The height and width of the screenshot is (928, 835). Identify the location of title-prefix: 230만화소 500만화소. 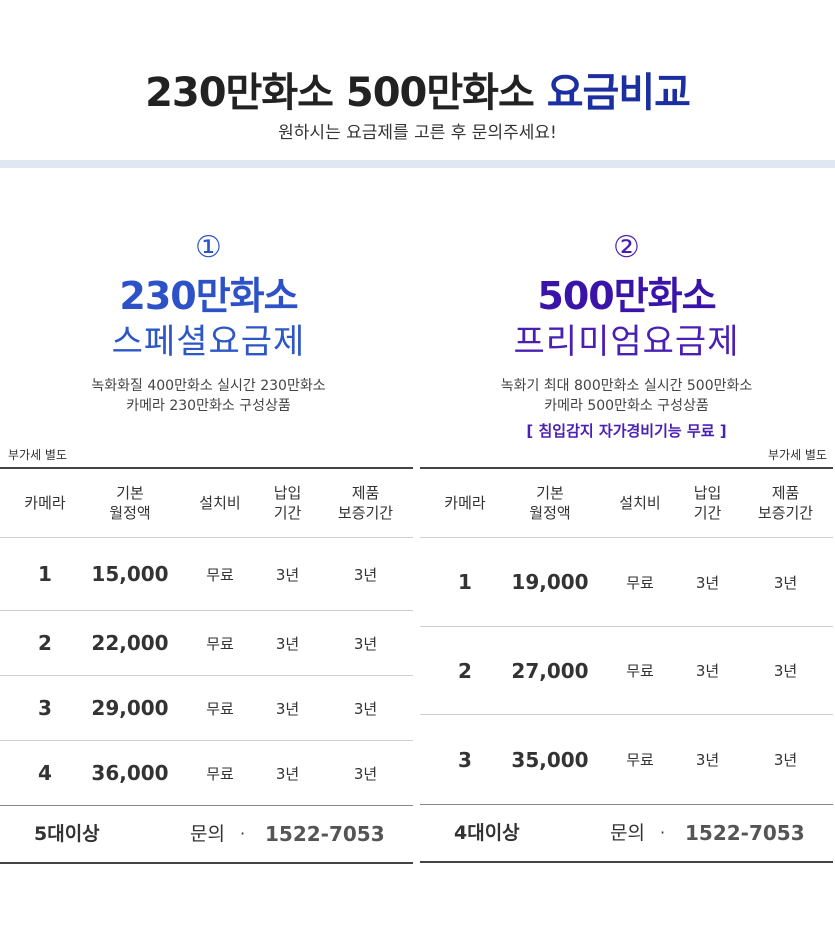
(346, 93).